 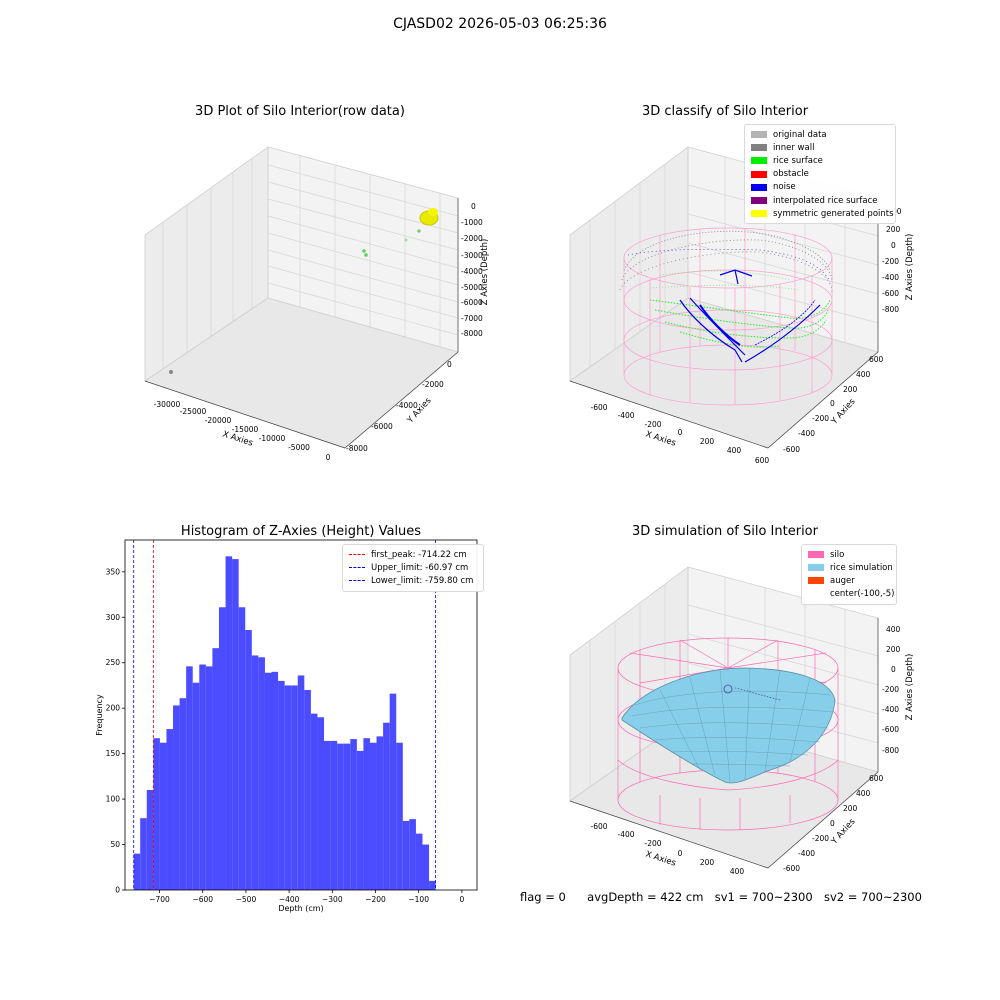 What do you see at coordinates (375, 899) in the screenshot?
I see `hist-xtick-label: −200` at bounding box center [375, 899].